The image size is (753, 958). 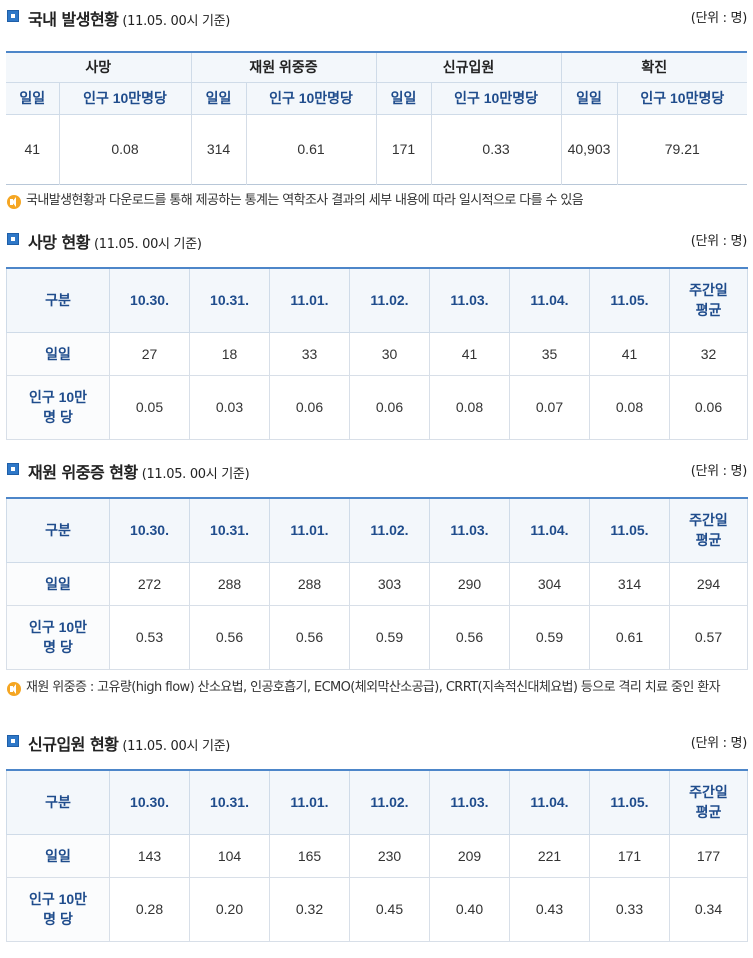 I want to click on cell: 0.33, so click(x=629, y=909).